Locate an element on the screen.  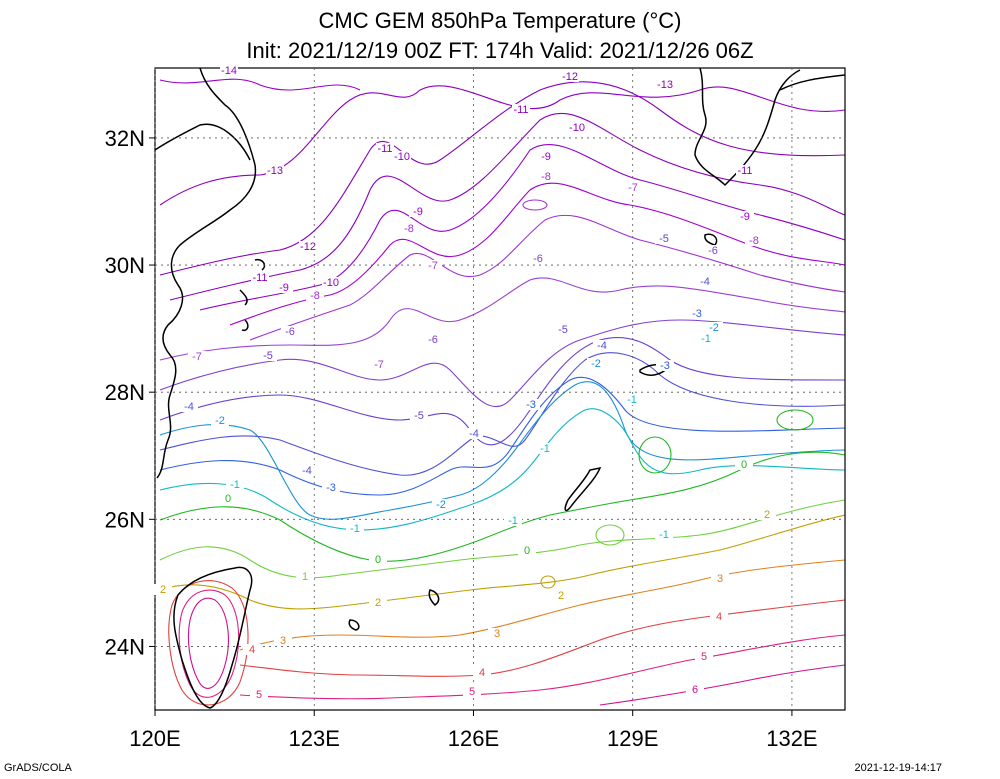
footer-left: GrADS/COLA is located at coordinates (38, 768).